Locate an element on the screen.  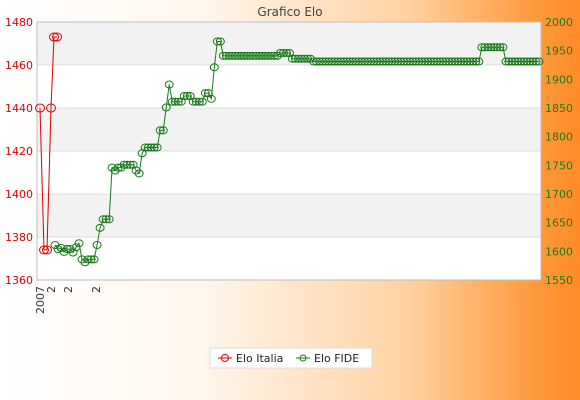
y-right-tick-label: 1550 is located at coordinates (559, 280).